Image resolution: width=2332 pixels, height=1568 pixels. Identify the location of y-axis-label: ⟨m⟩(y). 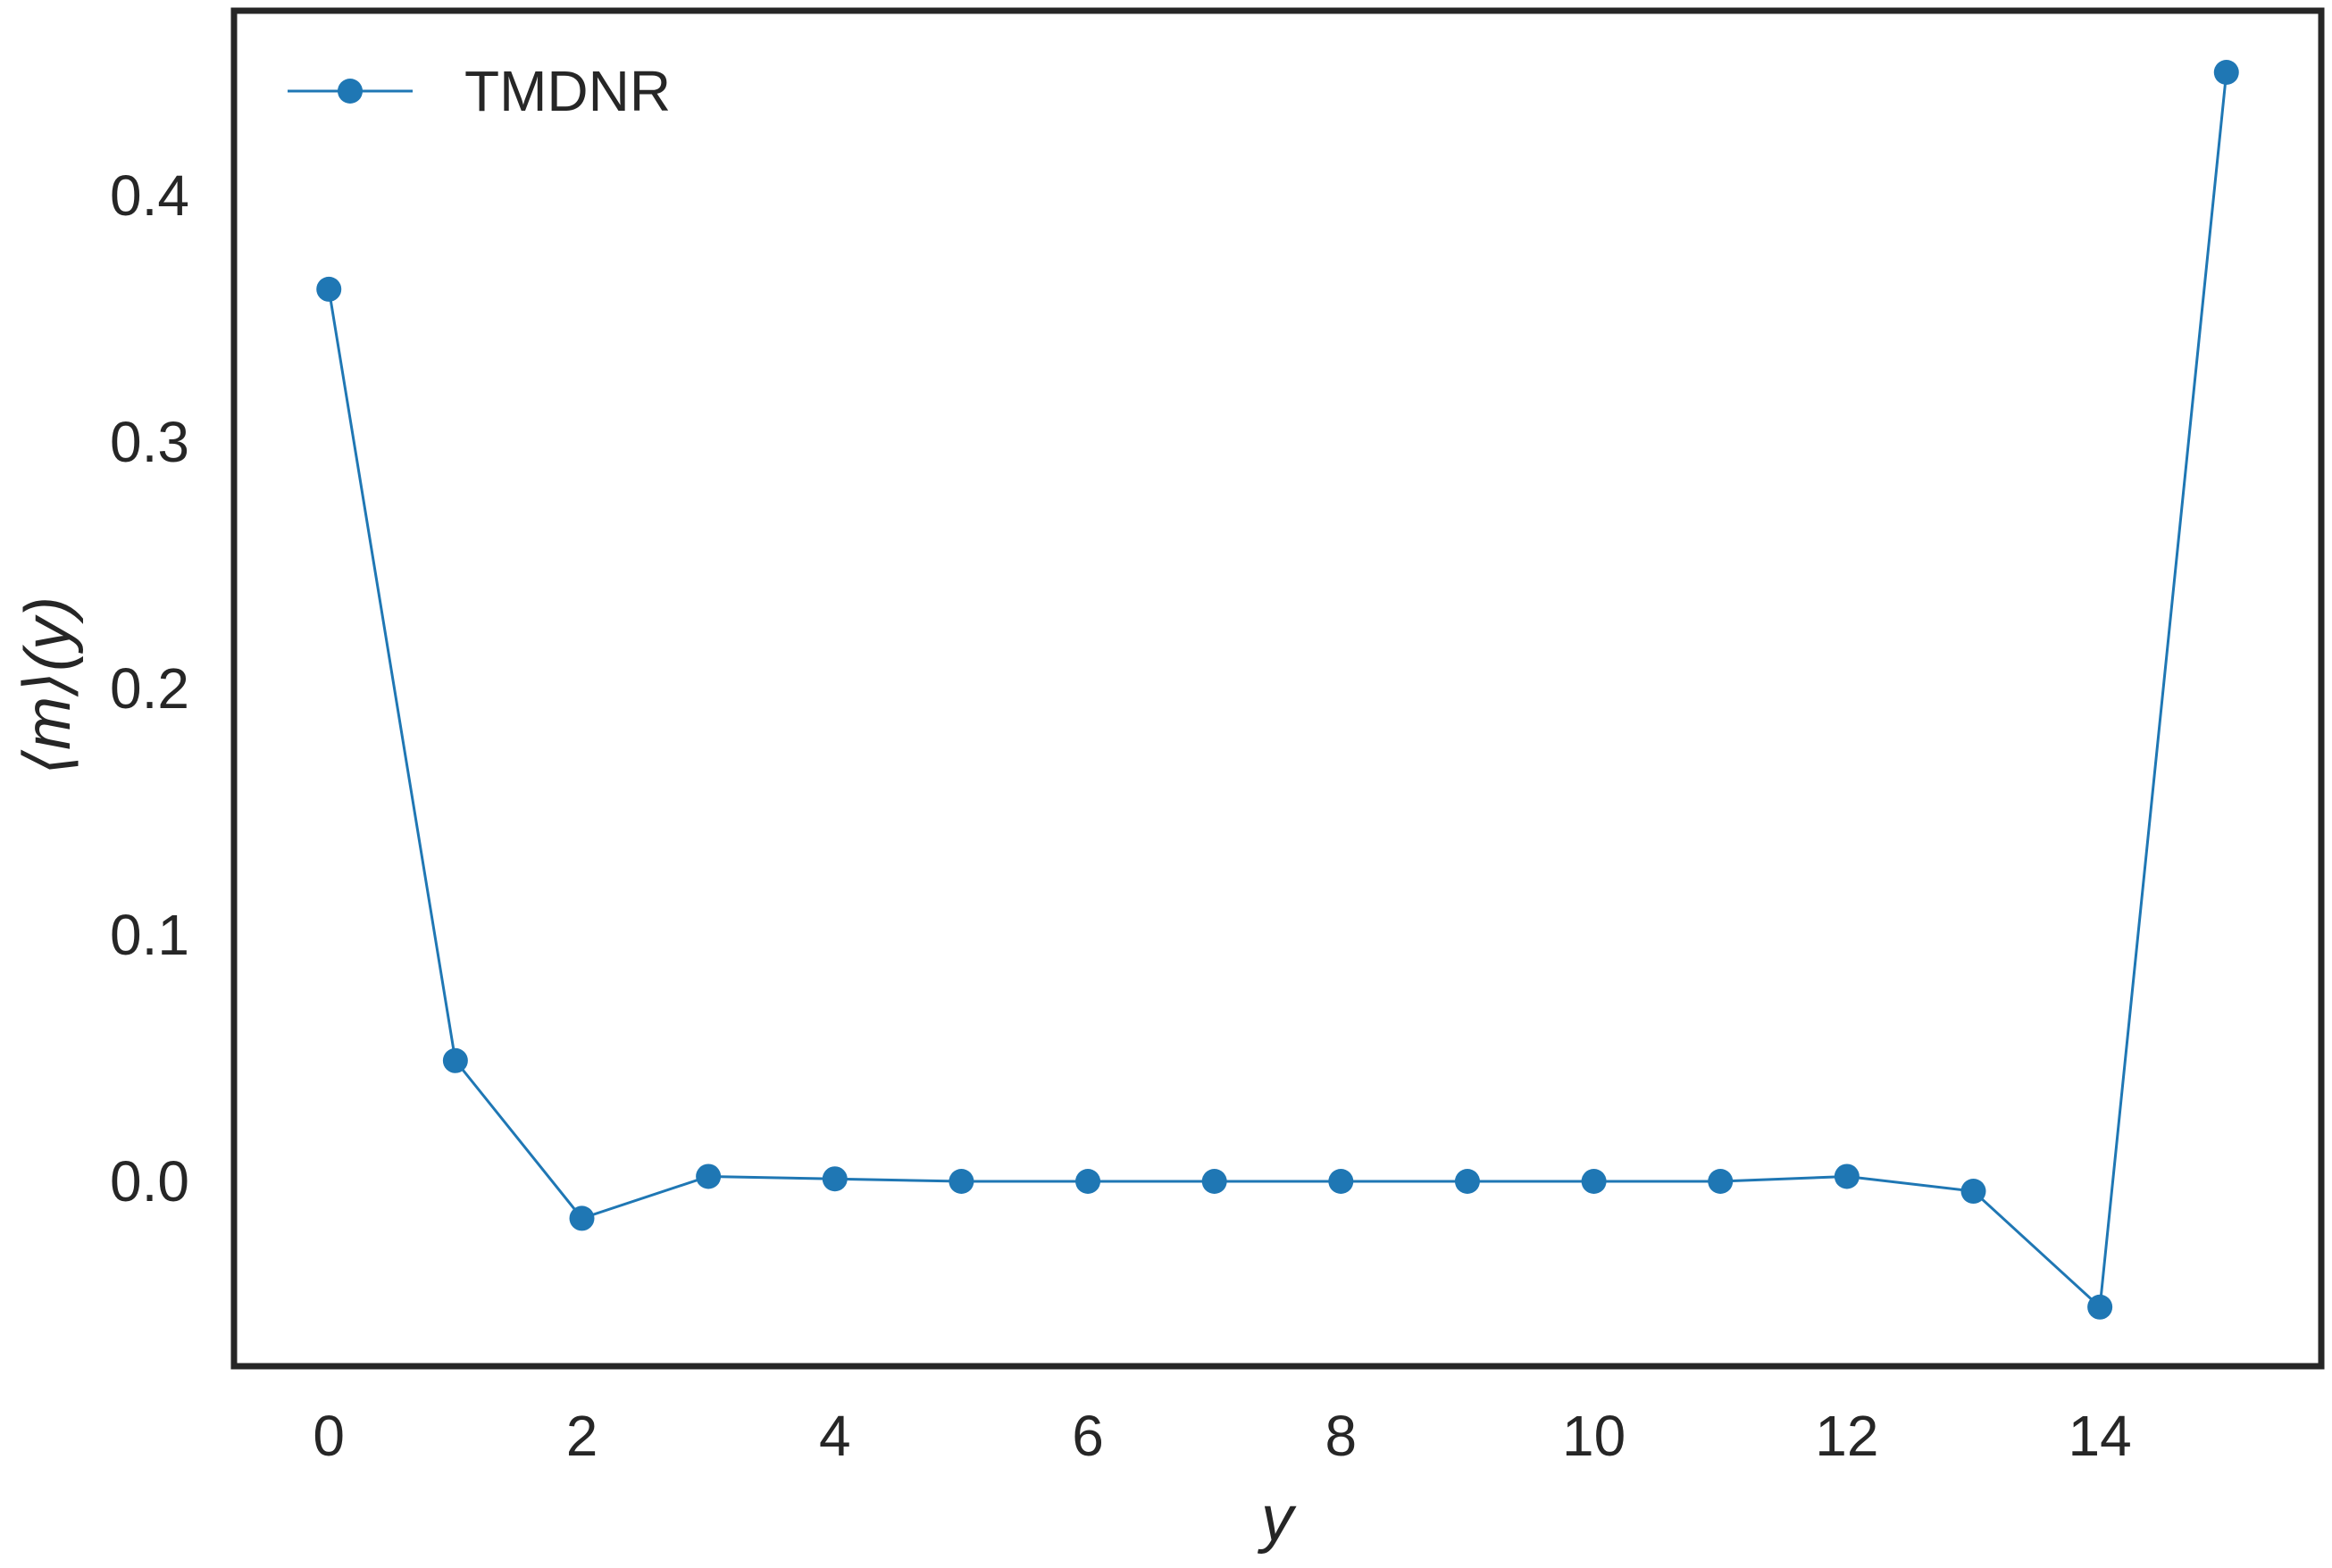
(48, 685).